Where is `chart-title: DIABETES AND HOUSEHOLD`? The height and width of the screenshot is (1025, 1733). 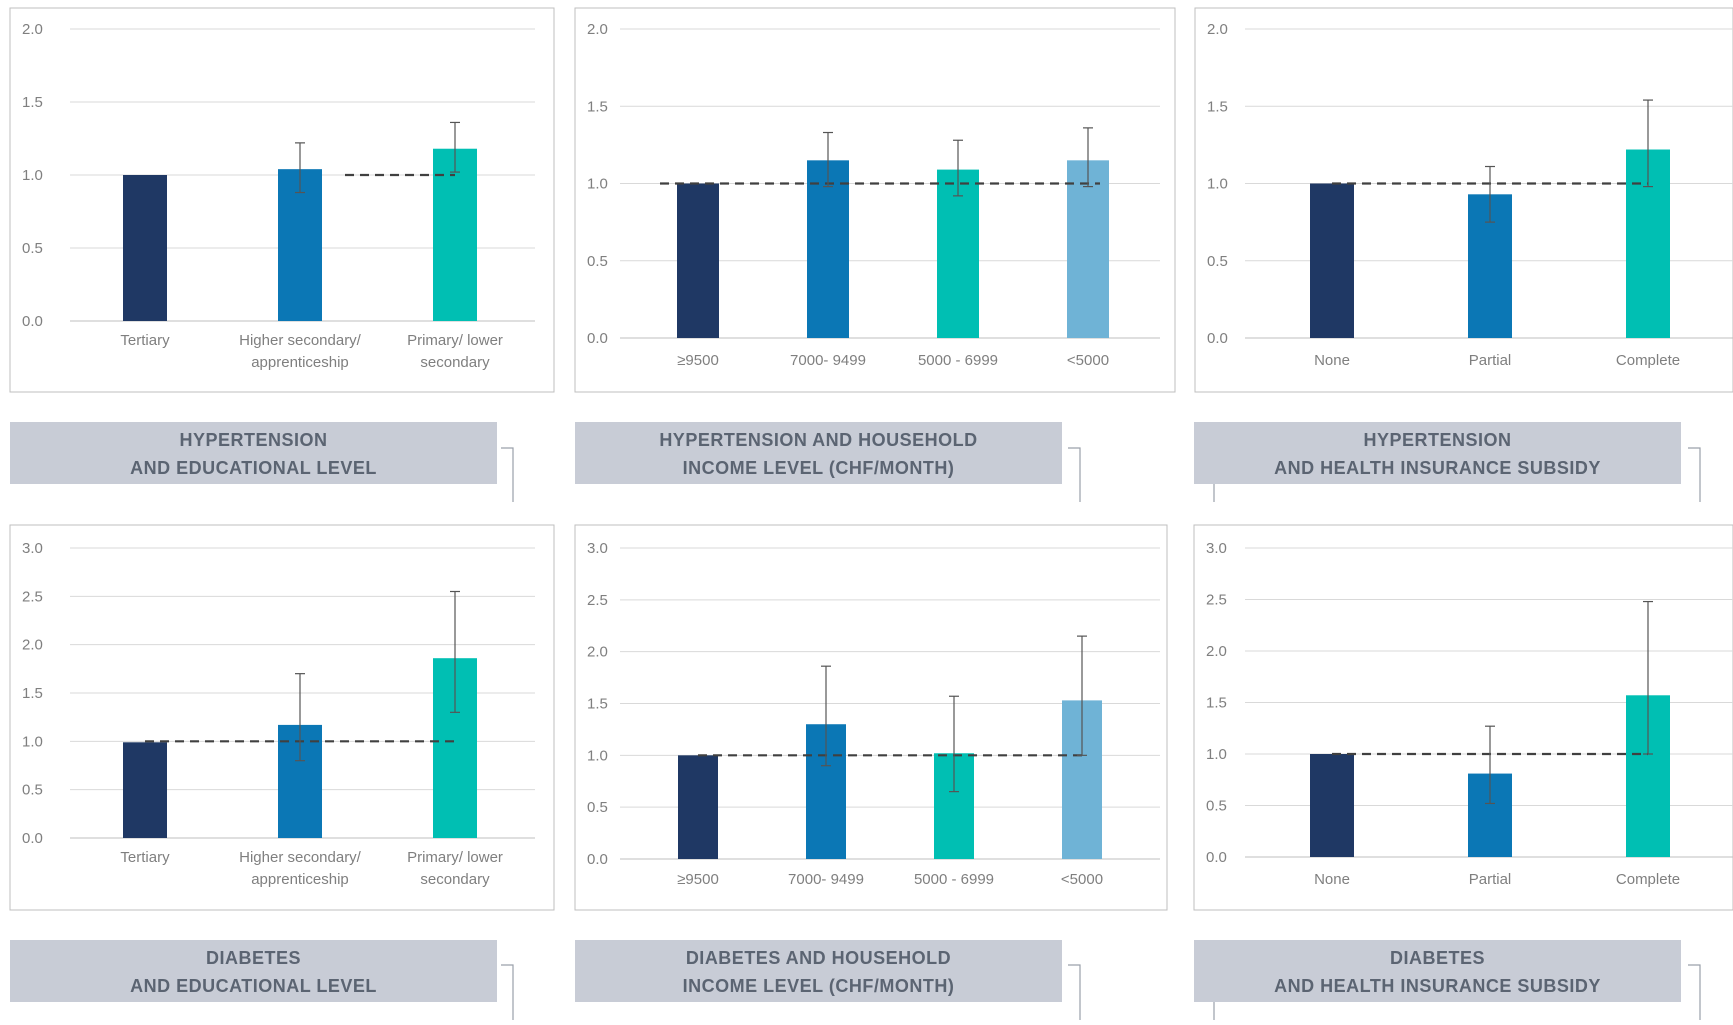 chart-title: DIABETES AND HOUSEHOLD is located at coordinates (818, 958).